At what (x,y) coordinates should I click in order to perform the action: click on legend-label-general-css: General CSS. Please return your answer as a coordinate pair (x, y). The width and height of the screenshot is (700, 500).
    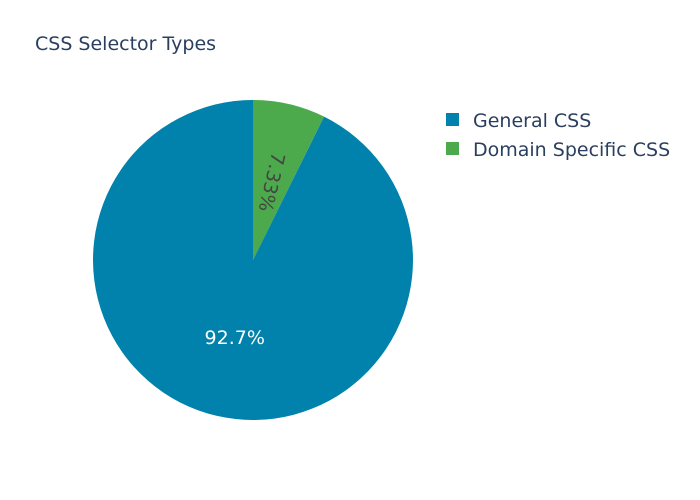
    Looking at the image, I should click on (532, 121).